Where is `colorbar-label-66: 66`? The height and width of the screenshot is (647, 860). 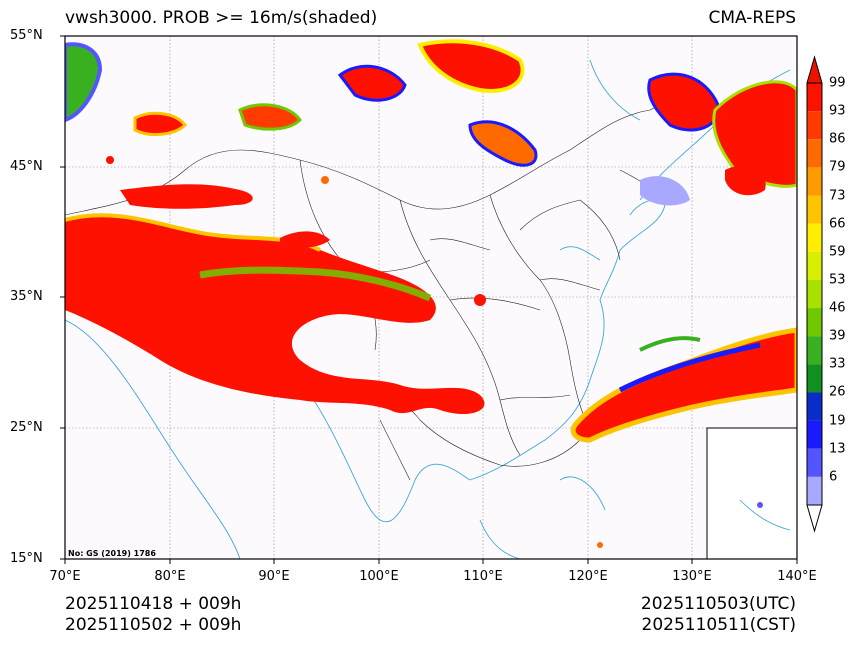 colorbar-label-66: 66 is located at coordinates (837, 224).